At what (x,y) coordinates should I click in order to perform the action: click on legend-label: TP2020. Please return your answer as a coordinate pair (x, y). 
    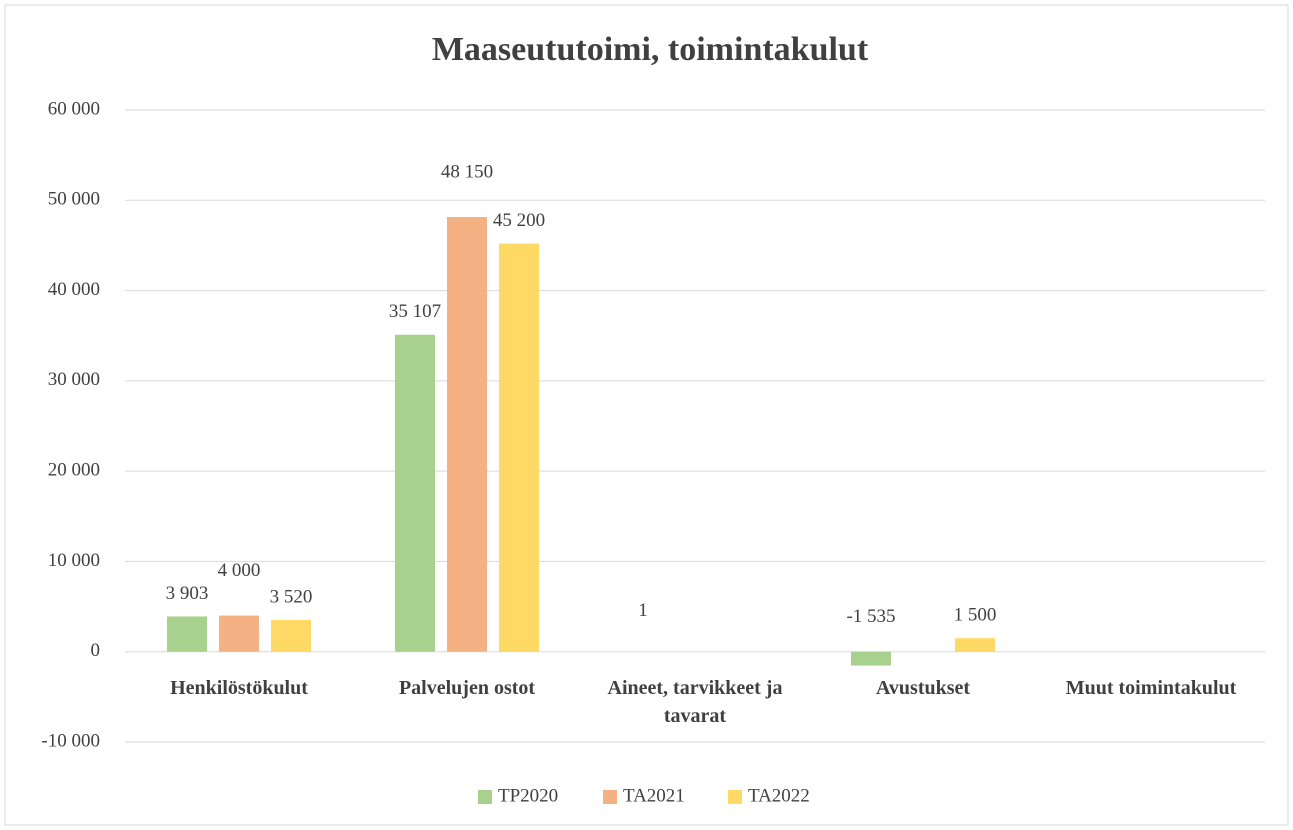
    Looking at the image, I should click on (528, 795).